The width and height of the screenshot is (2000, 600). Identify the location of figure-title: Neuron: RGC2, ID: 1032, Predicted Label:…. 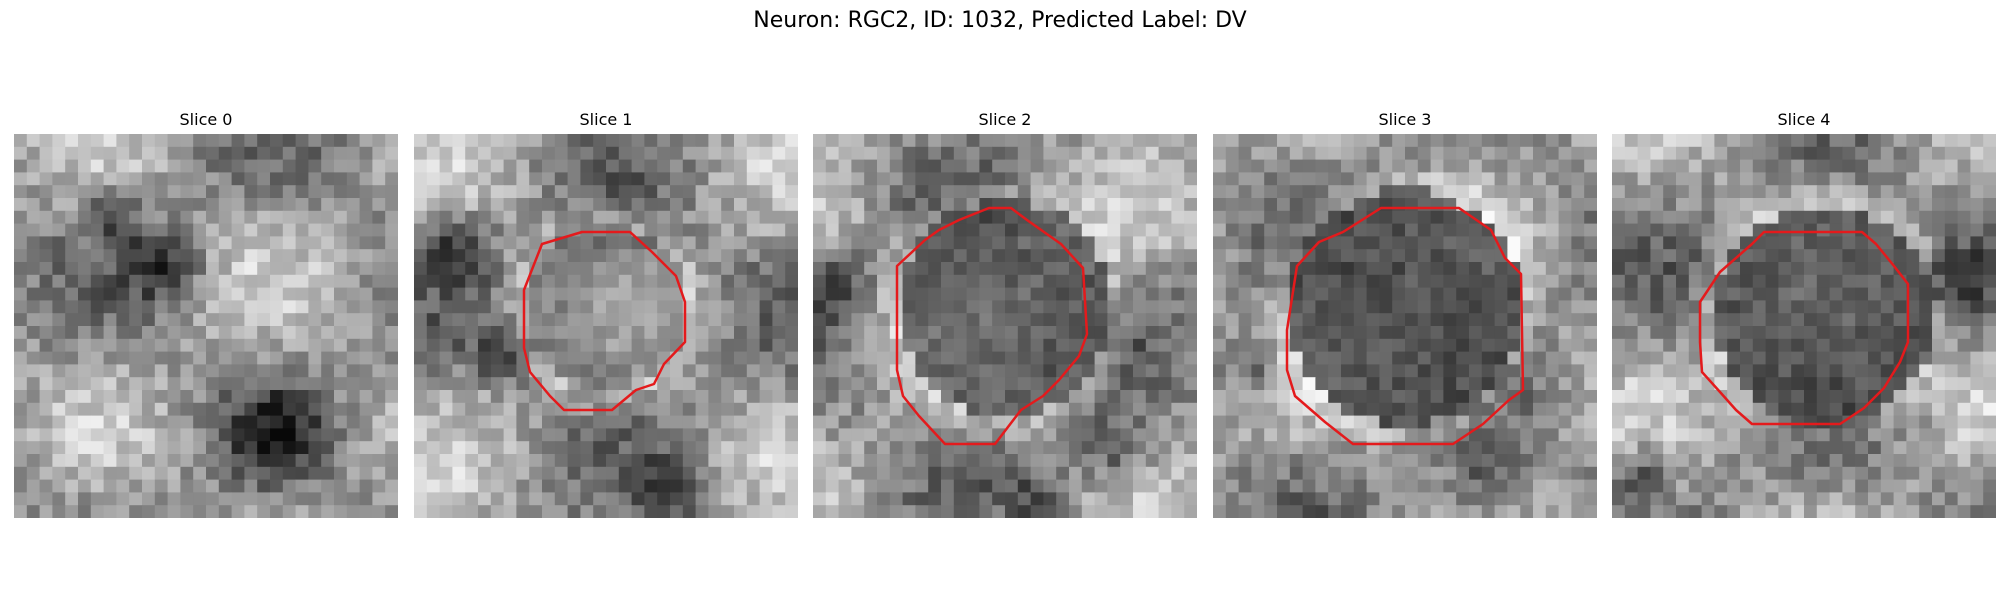
(1000, 20).